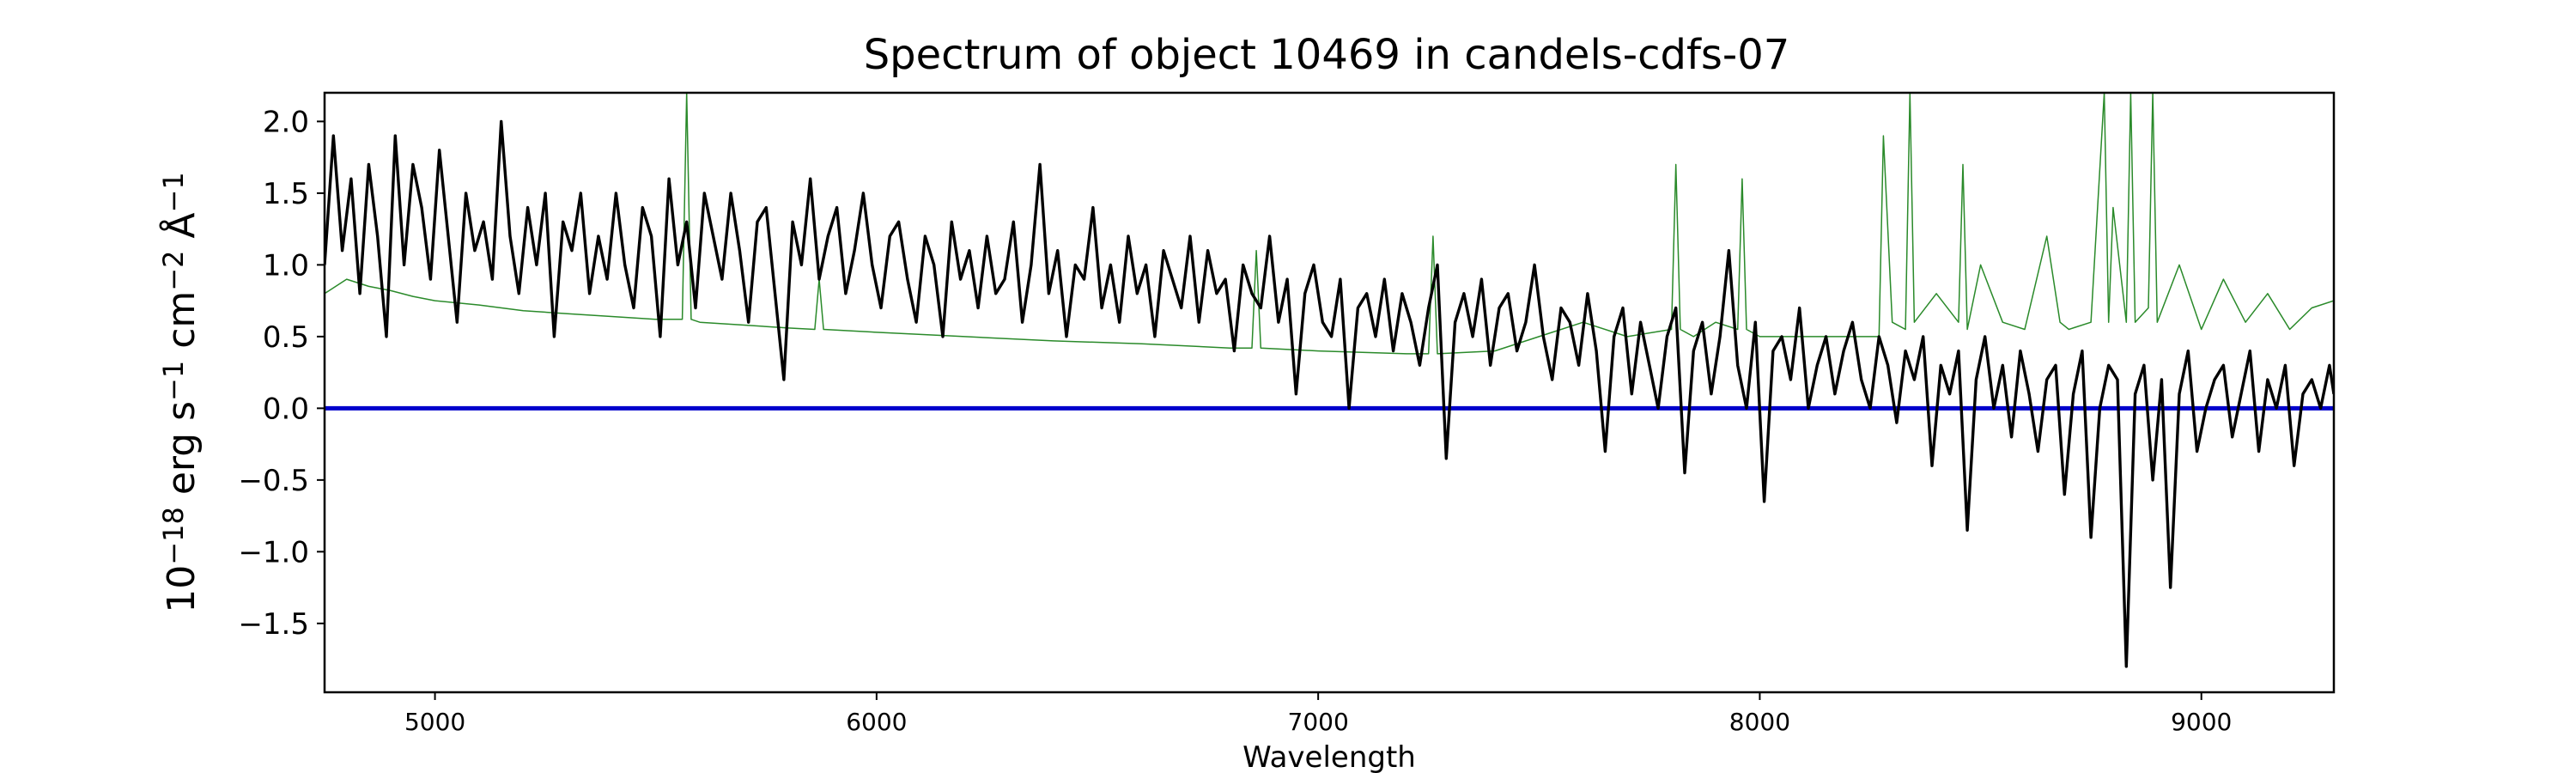 Image resolution: width=2576 pixels, height=773 pixels. What do you see at coordinates (1329, 756) in the screenshot?
I see `x-axis-label: Wavelength` at bounding box center [1329, 756].